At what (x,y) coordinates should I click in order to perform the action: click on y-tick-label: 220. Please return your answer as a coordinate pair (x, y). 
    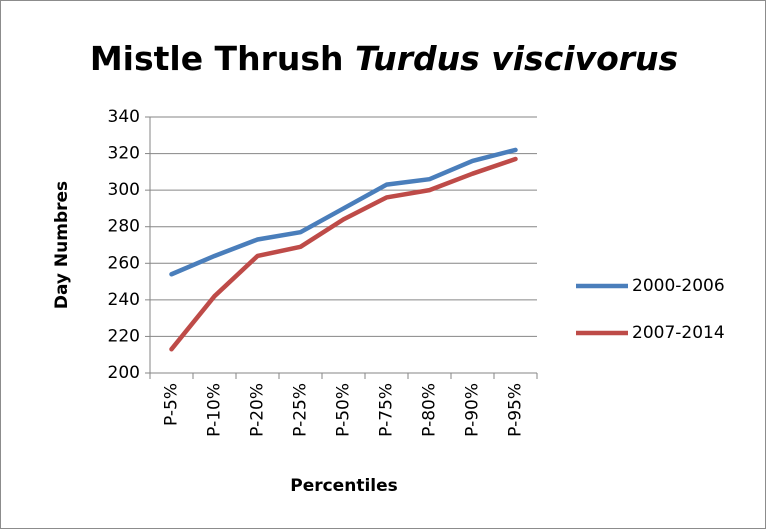
    Looking at the image, I should click on (124, 336).